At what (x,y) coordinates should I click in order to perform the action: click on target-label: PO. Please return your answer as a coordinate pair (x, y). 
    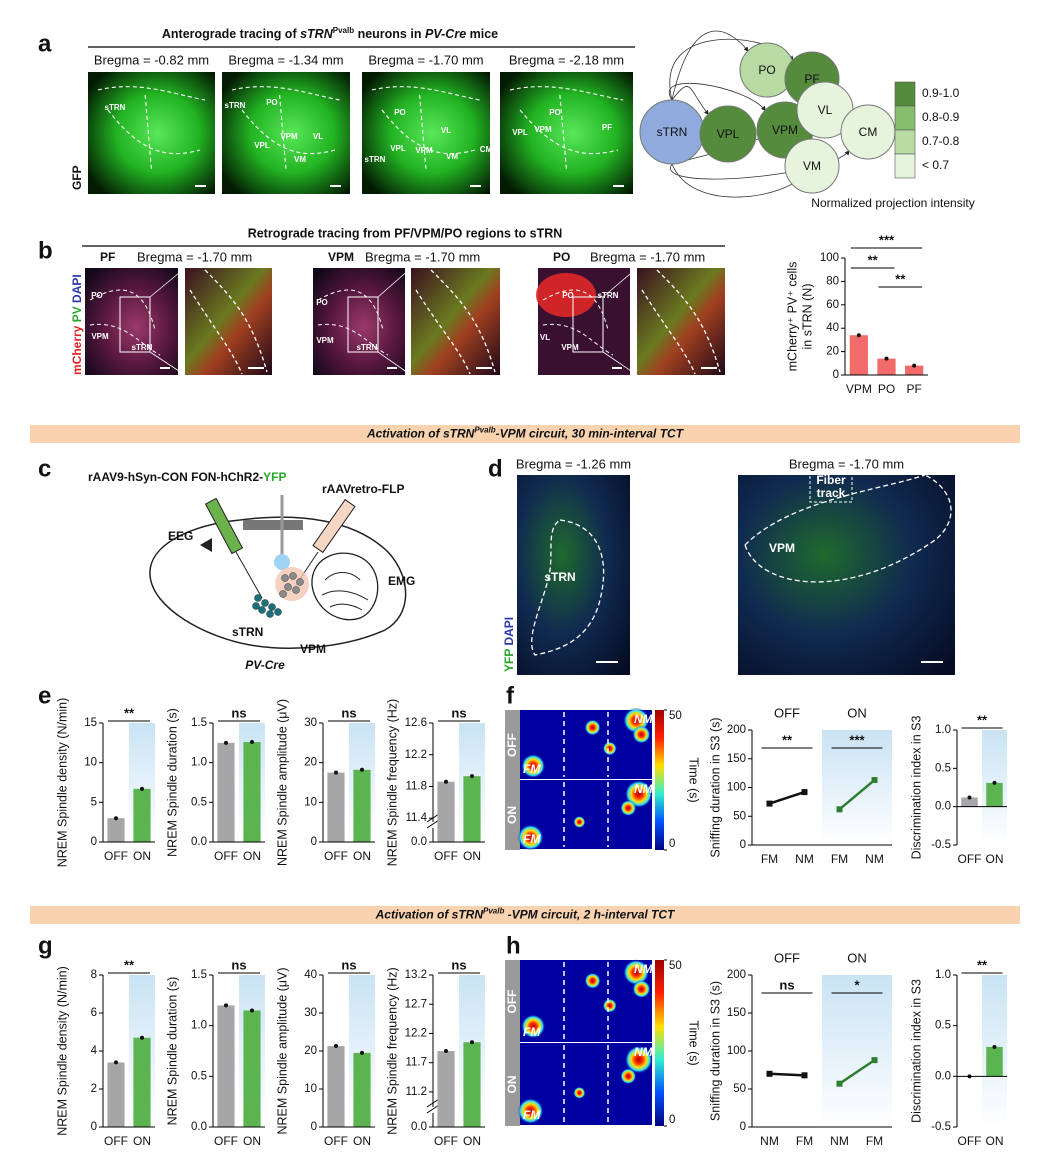
    Looking at the image, I should click on (561, 257).